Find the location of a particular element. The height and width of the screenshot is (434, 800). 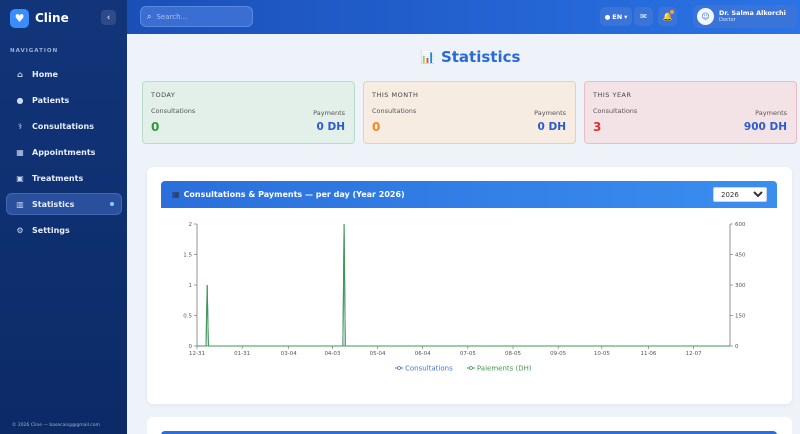

page-title: 📊 Statistics is located at coordinates (470, 57).